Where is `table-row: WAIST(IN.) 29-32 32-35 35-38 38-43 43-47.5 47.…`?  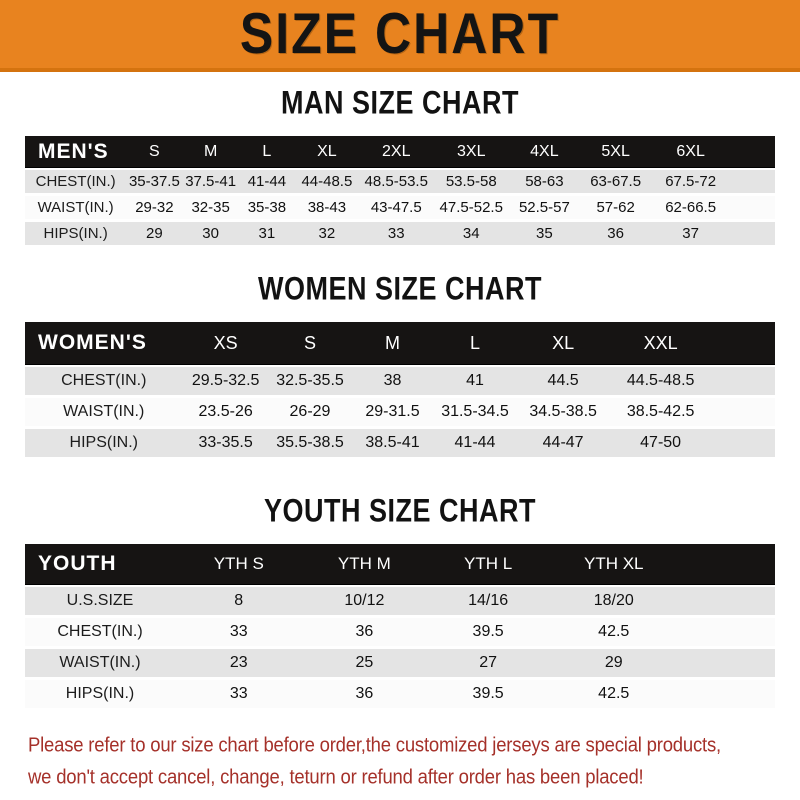
table-row: WAIST(IN.) 29-32 32-35 35-38 38-43 43-47.5 47.… is located at coordinates (400, 207).